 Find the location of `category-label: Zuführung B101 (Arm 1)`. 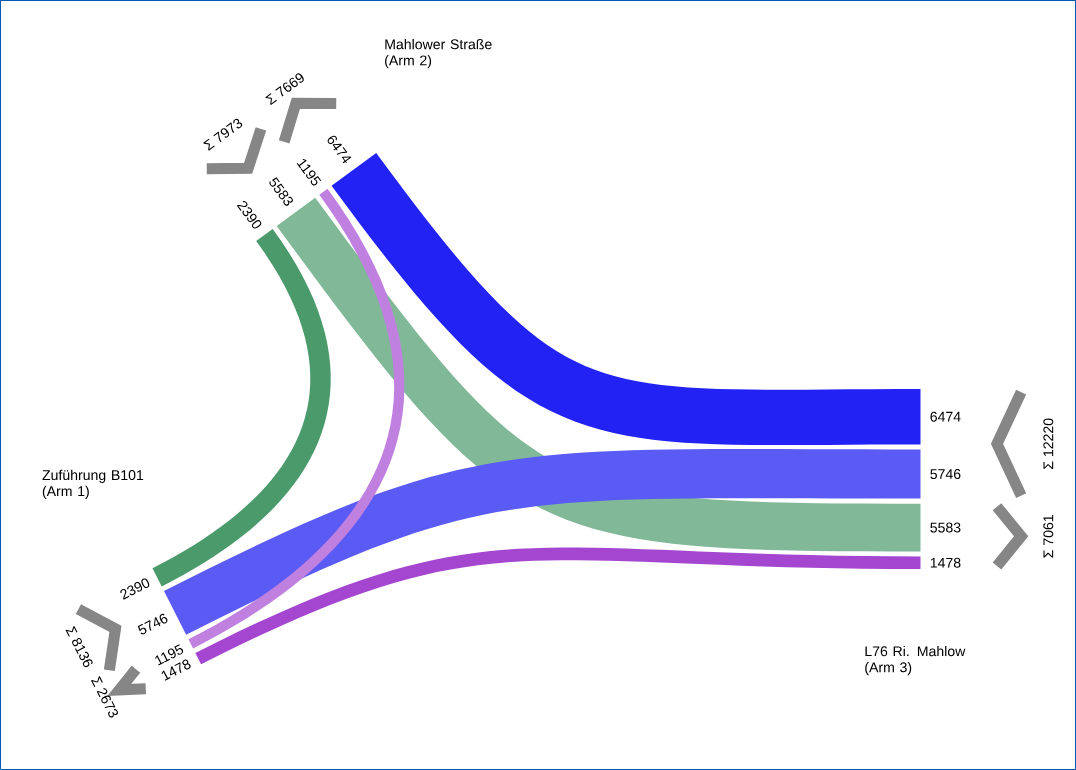

category-label: Zuführung B101 (Arm 1) is located at coordinates (93, 484).